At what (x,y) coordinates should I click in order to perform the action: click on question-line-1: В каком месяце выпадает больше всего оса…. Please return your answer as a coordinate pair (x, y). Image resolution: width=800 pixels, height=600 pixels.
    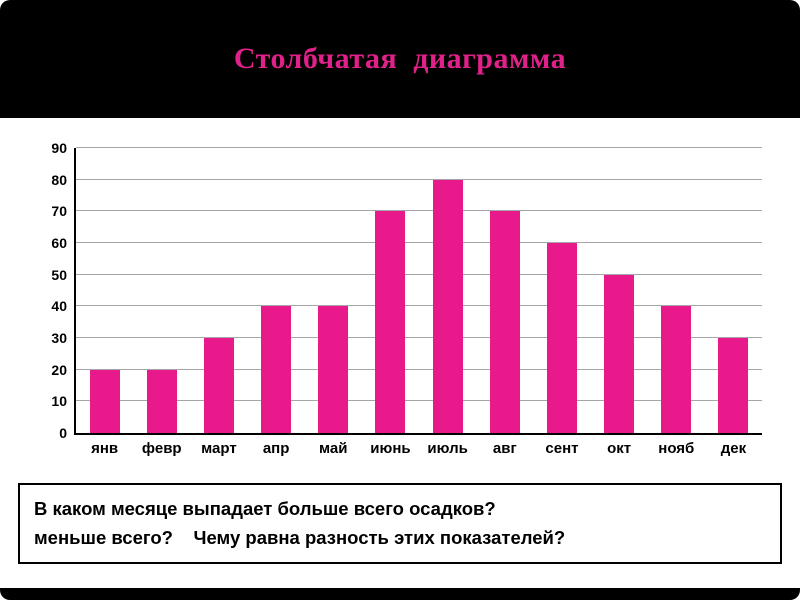
    Looking at the image, I should click on (265, 508).